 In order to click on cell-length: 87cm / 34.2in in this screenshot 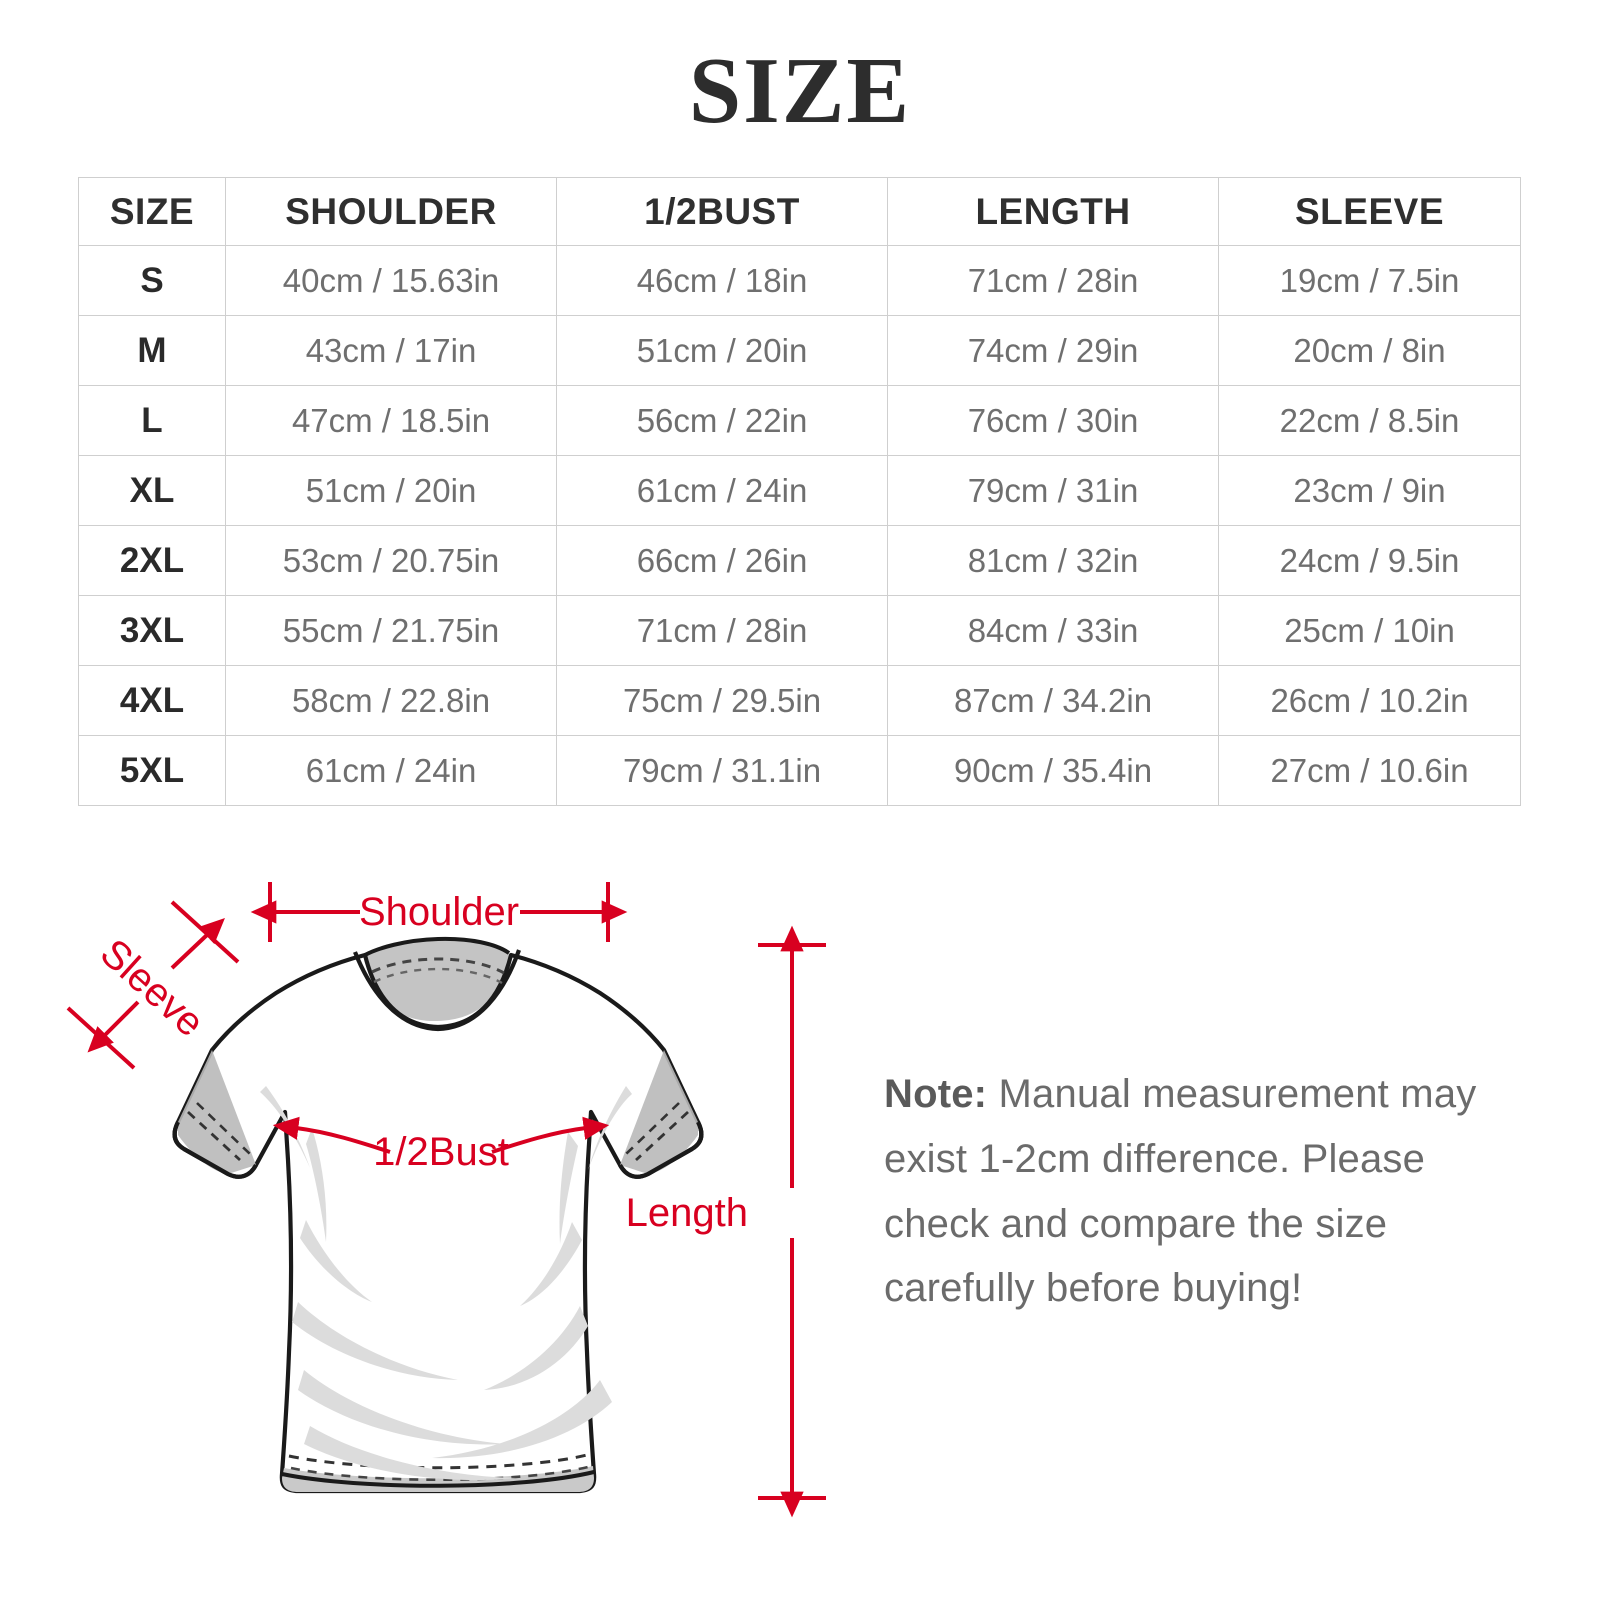, I will do `click(1053, 700)`.